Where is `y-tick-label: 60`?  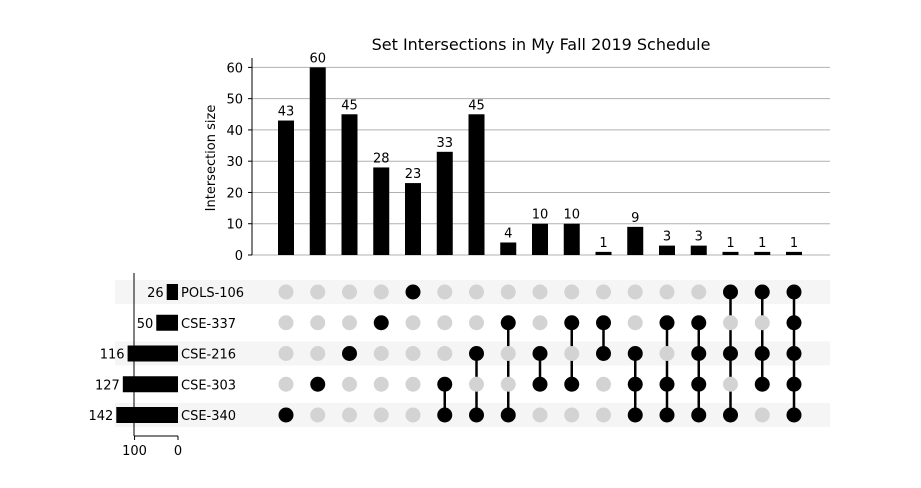 y-tick-label: 60 is located at coordinates (234, 68).